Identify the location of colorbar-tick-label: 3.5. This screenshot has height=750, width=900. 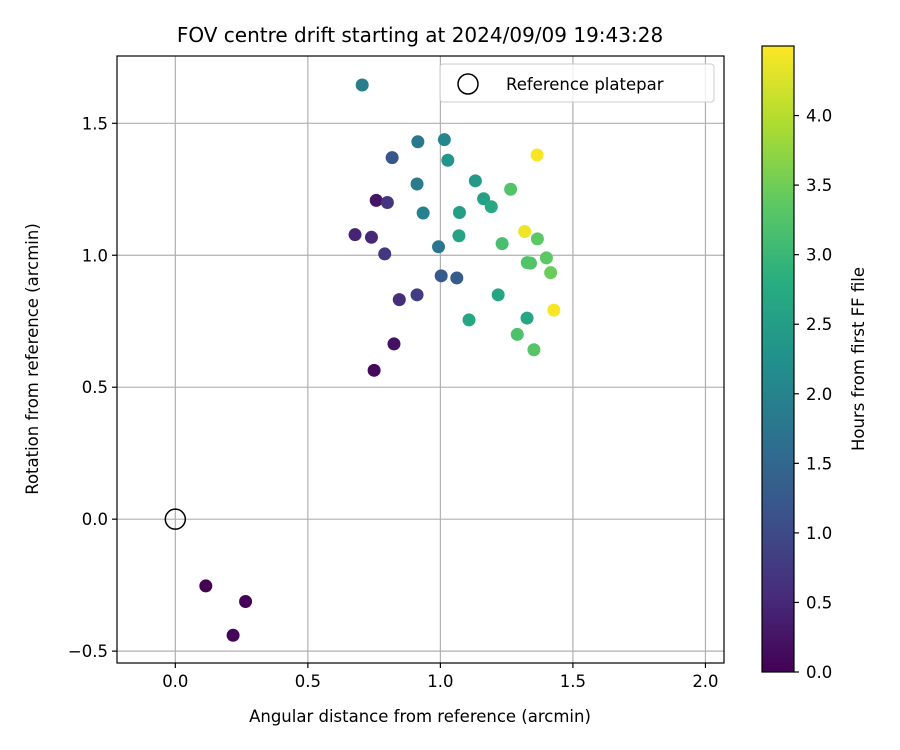
(819, 185).